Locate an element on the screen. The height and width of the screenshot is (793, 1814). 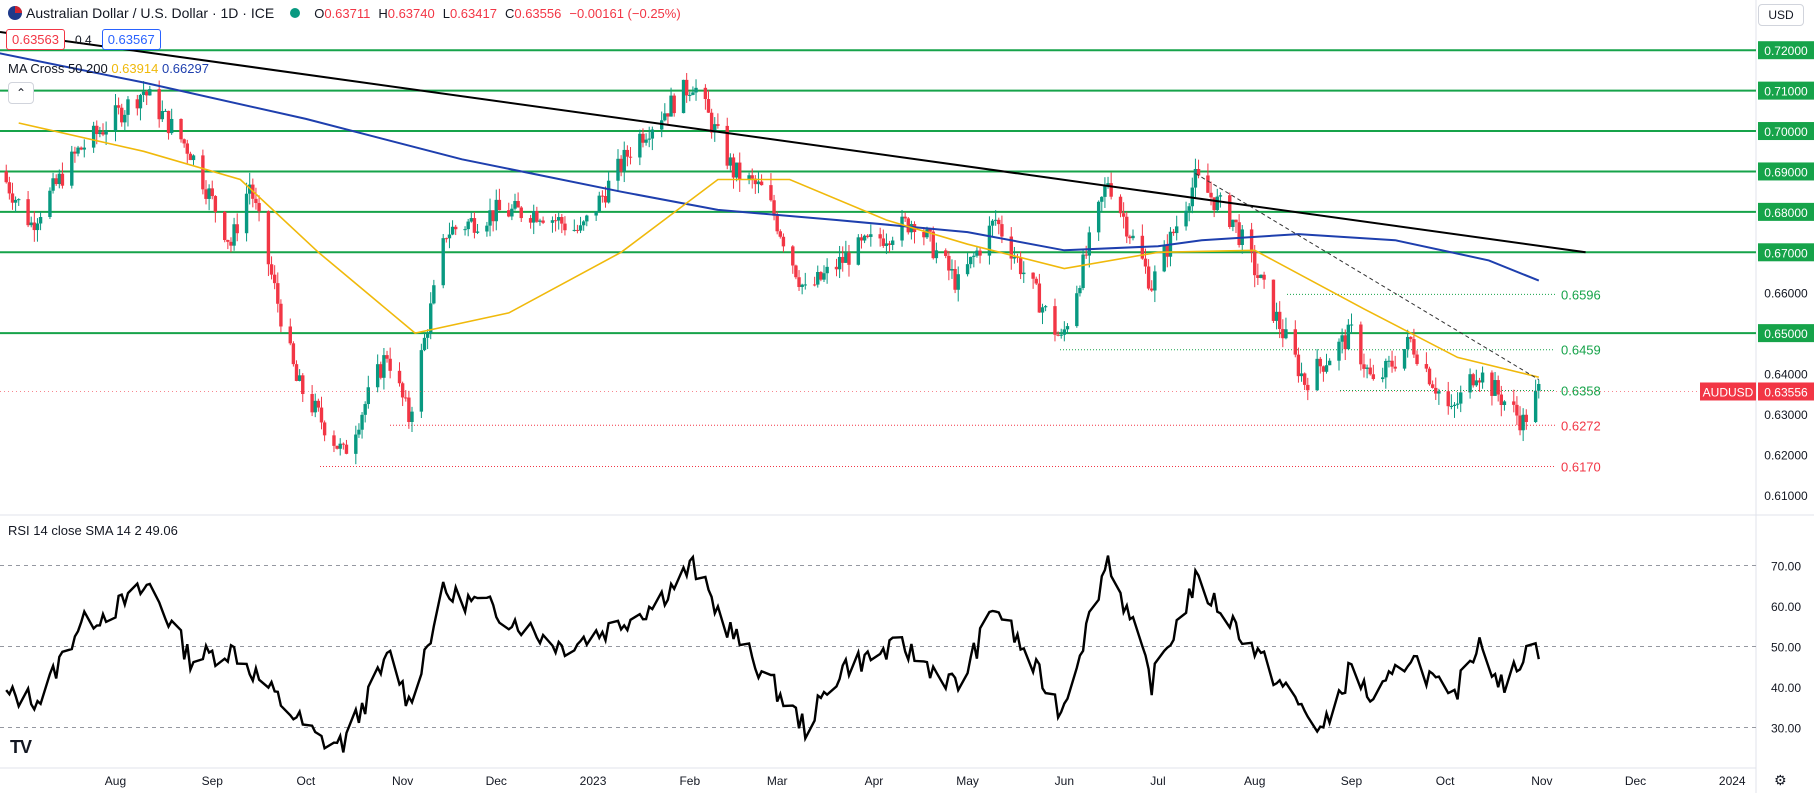
price-tick-label: 0.65000 is located at coordinates (1786, 334).